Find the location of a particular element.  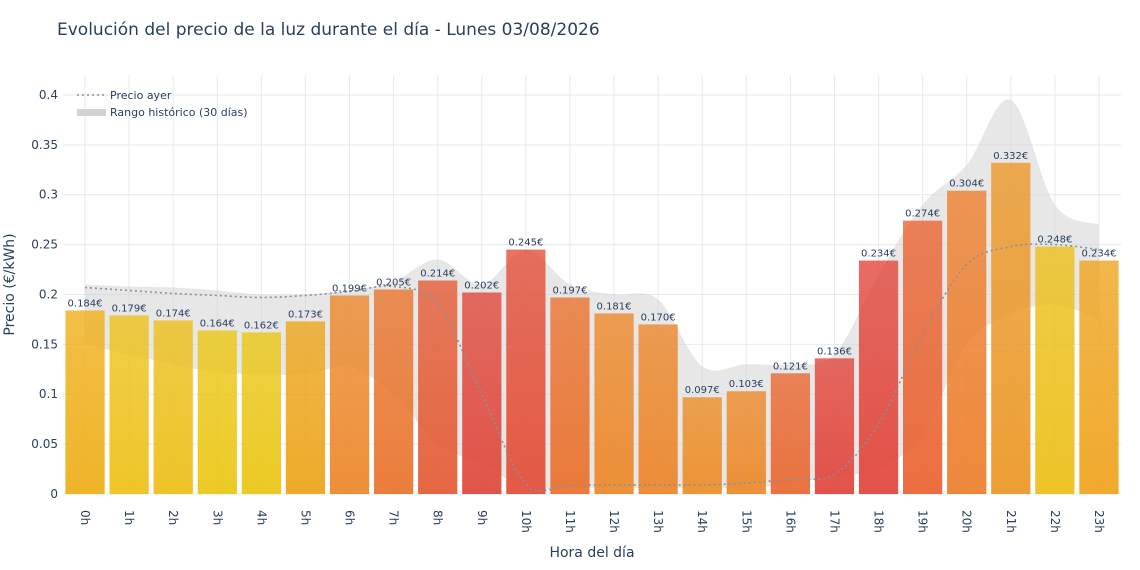

x-tick-label: 10h is located at coordinates (526, 521).